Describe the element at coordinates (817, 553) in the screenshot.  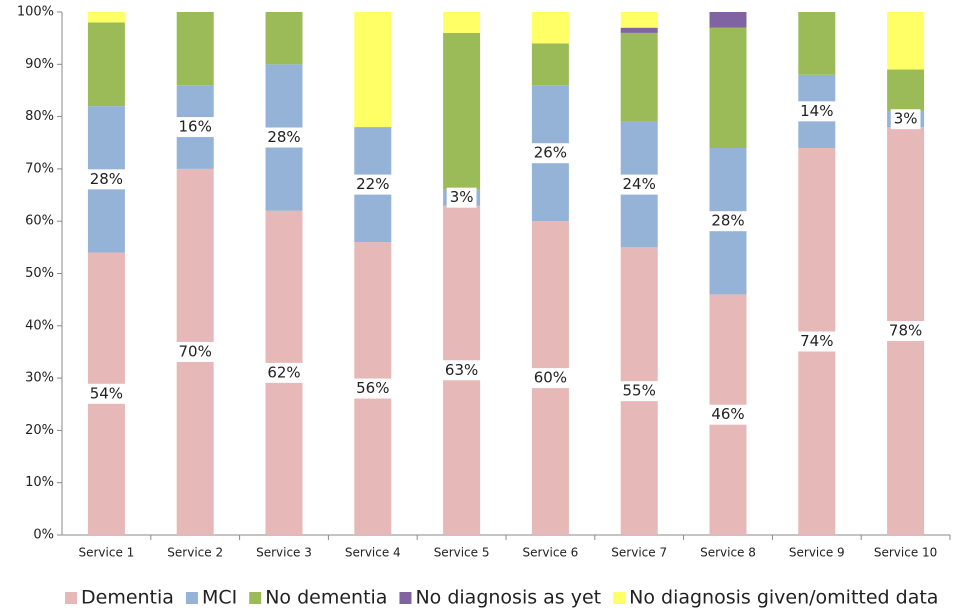
I see `x-tick-label: Service 9` at that location.